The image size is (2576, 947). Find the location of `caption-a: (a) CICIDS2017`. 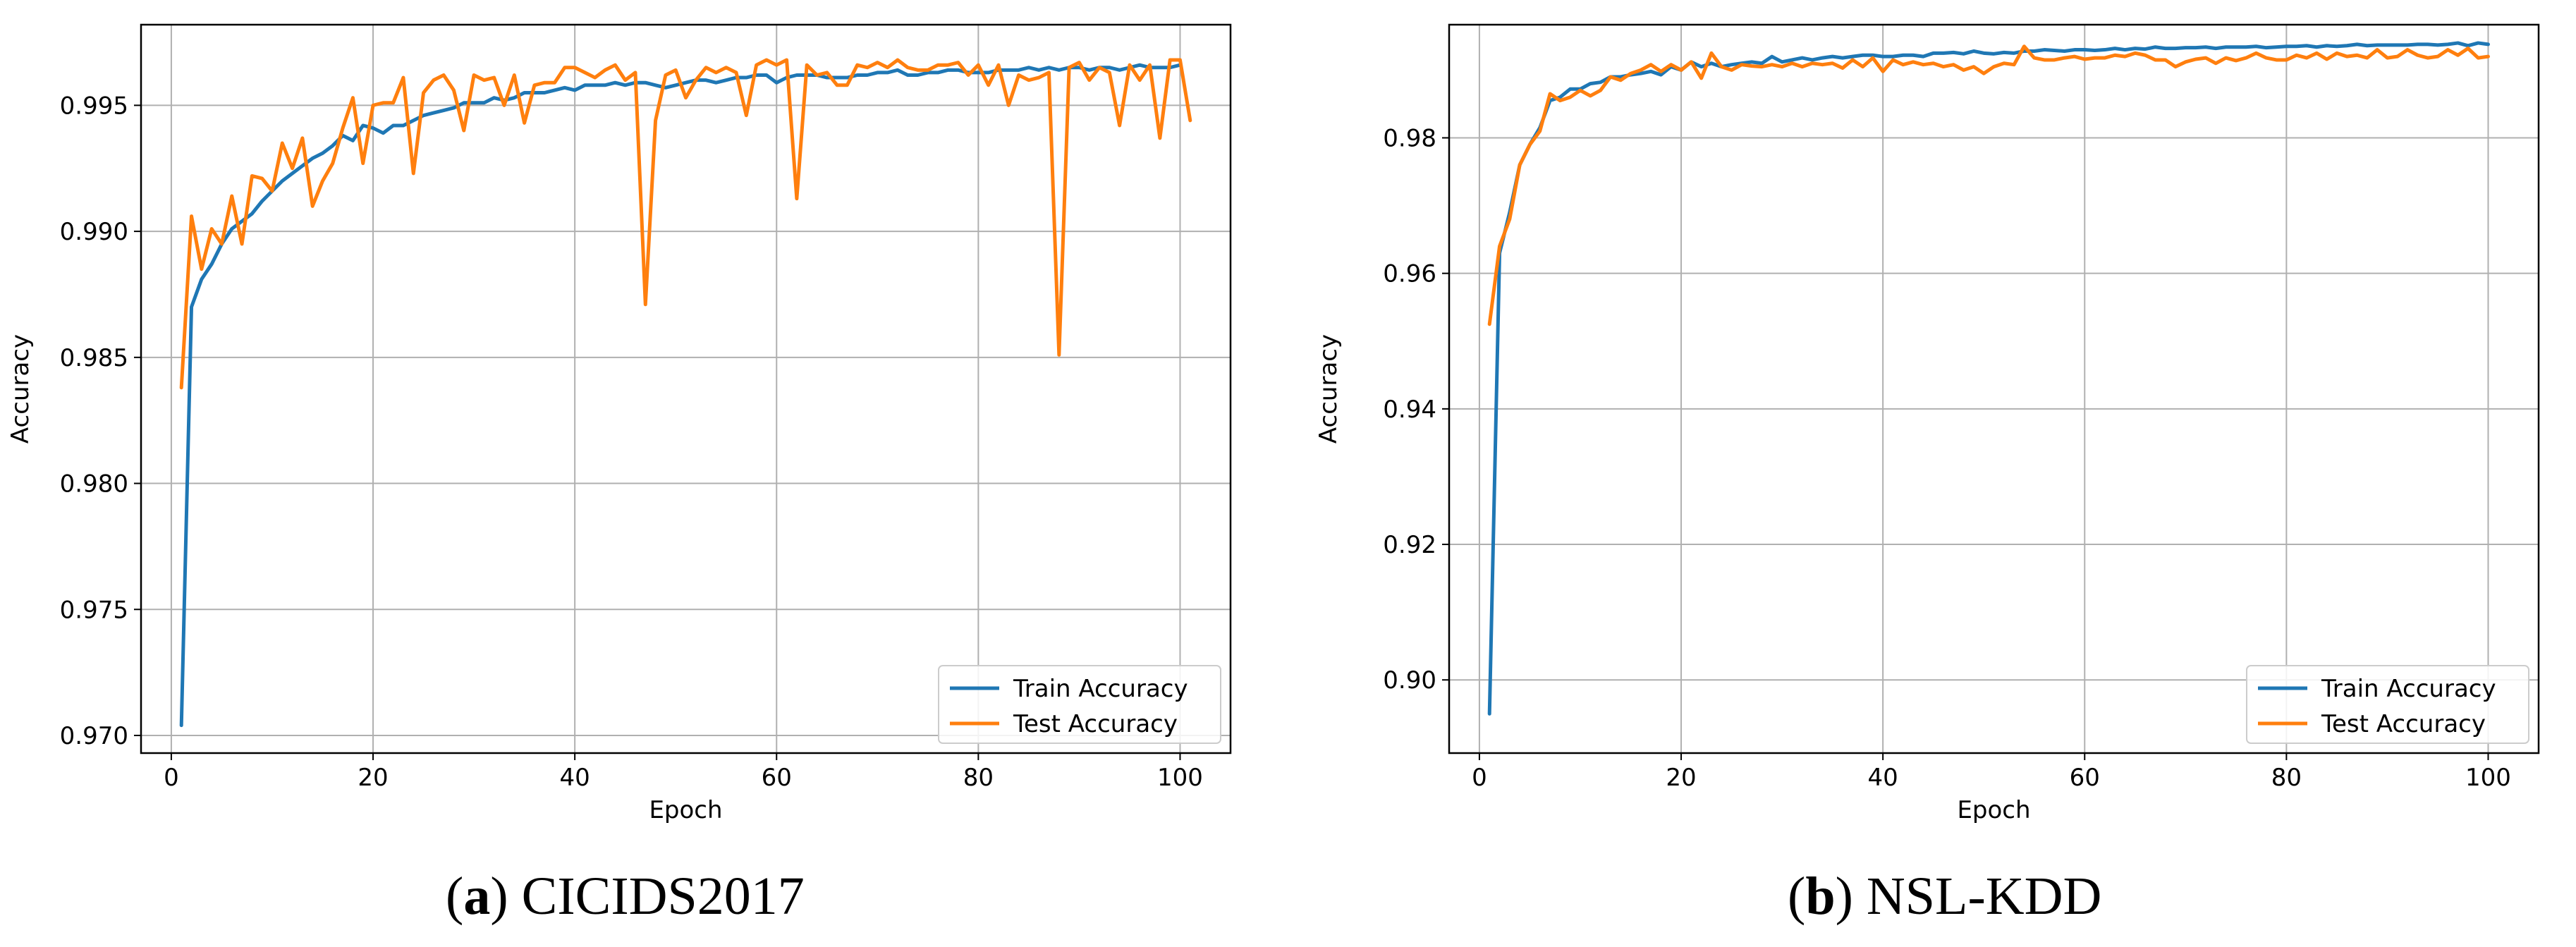

caption-a: (a) CICIDS2017 is located at coordinates (625, 896).